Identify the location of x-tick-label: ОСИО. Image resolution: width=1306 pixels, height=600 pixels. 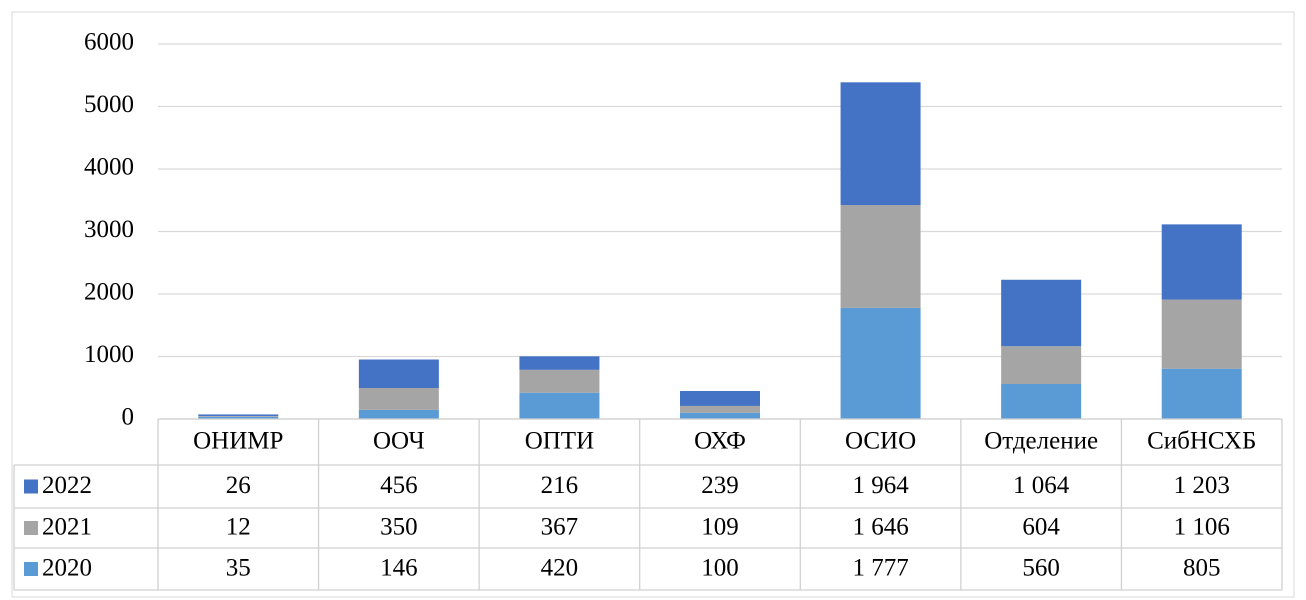
(880, 441).